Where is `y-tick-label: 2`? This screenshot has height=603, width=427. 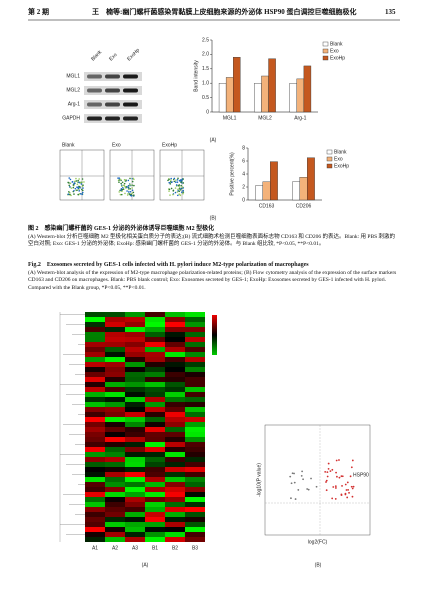
y-tick-label: 2 is located at coordinates (243, 187).